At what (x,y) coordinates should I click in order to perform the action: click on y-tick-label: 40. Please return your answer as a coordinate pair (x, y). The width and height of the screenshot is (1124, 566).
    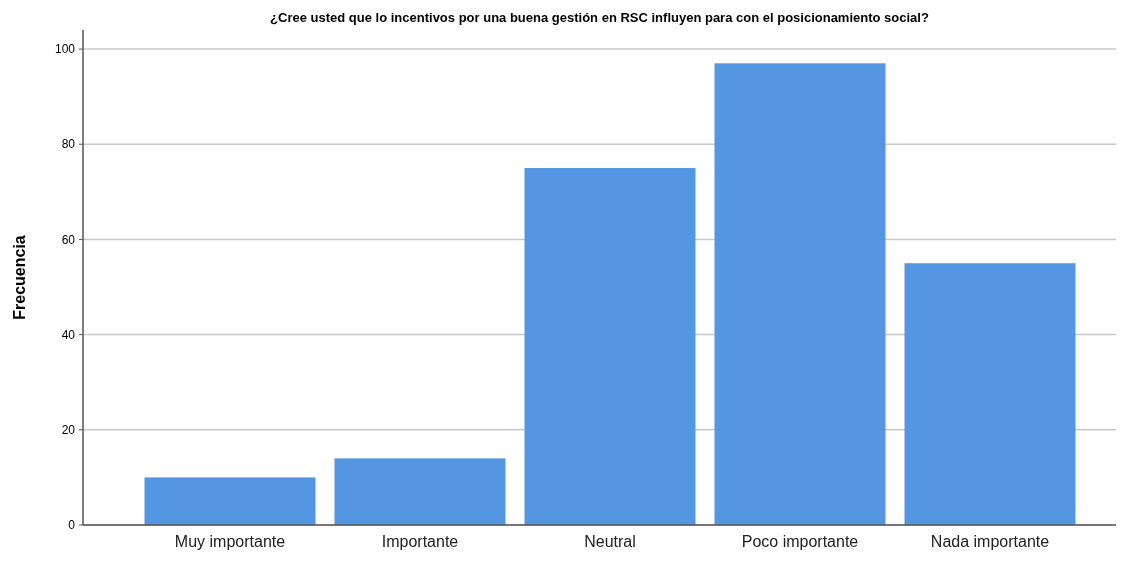
    Looking at the image, I should click on (68, 334).